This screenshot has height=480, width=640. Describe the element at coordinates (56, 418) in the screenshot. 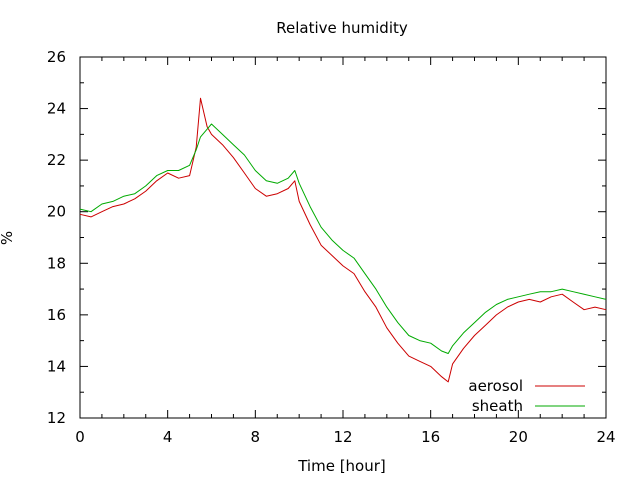

I see `y-tick-label: 12` at that location.